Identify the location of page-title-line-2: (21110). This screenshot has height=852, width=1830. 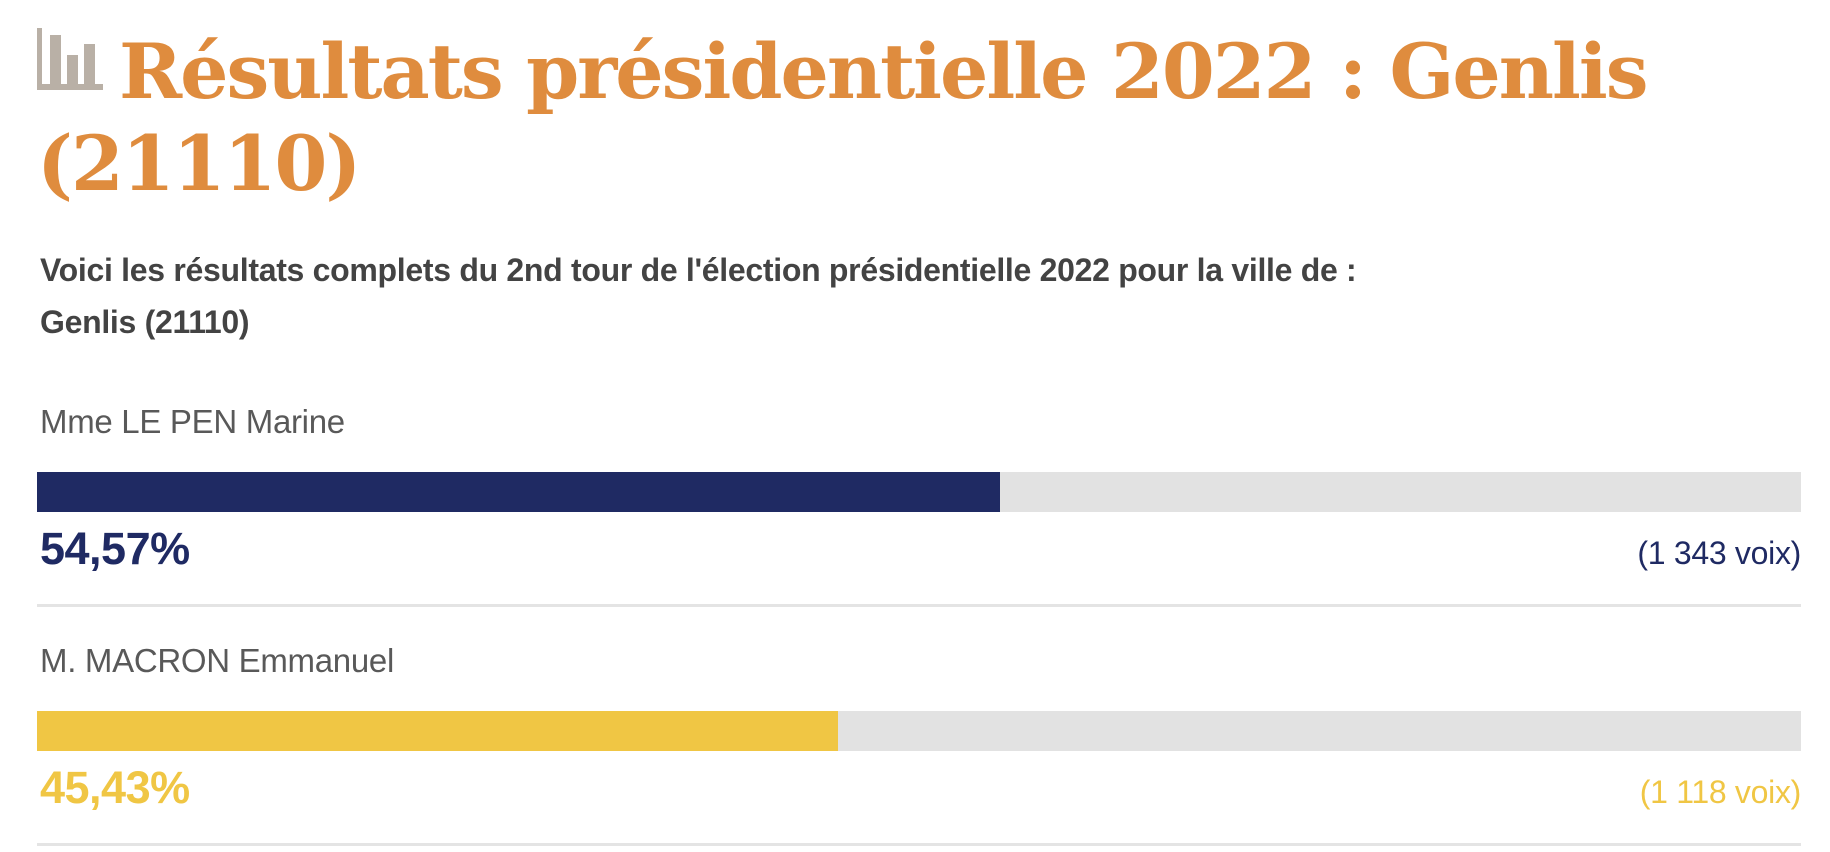
(199, 163).